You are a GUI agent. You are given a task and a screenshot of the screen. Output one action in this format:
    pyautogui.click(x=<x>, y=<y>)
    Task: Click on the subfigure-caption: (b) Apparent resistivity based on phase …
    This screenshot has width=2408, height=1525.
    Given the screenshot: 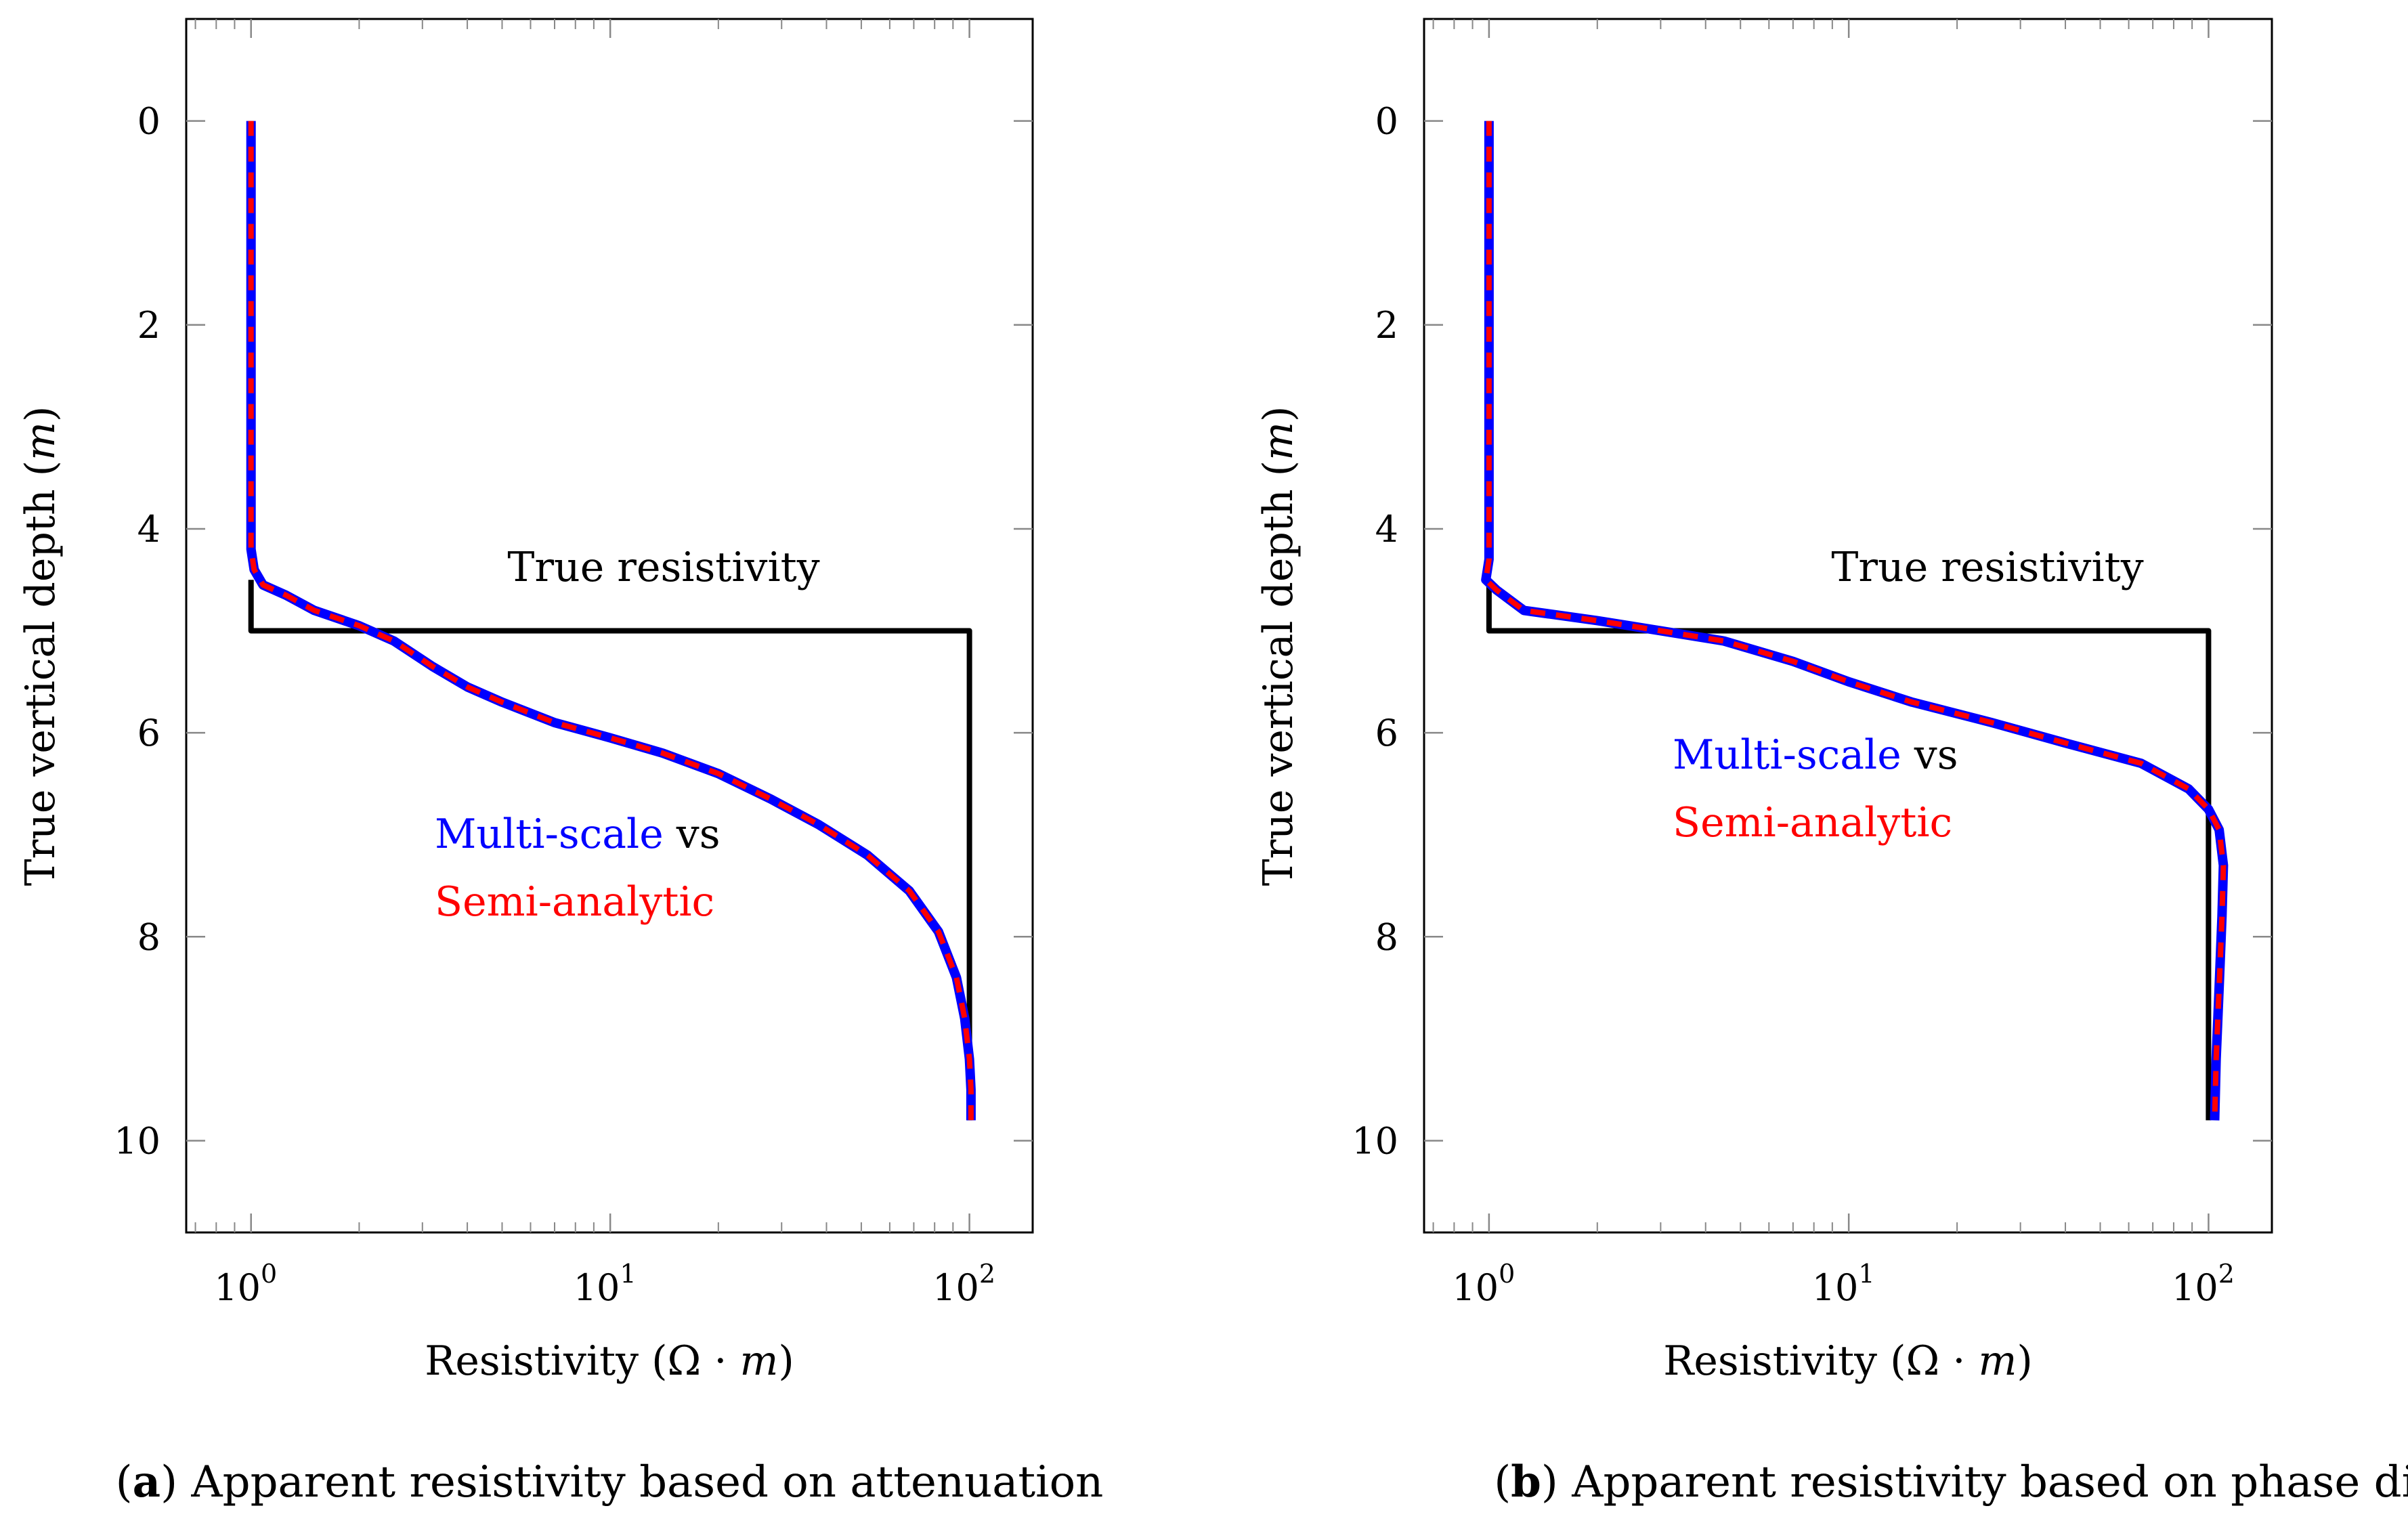 What is the action you would take?
    pyautogui.click(x=1951, y=1482)
    